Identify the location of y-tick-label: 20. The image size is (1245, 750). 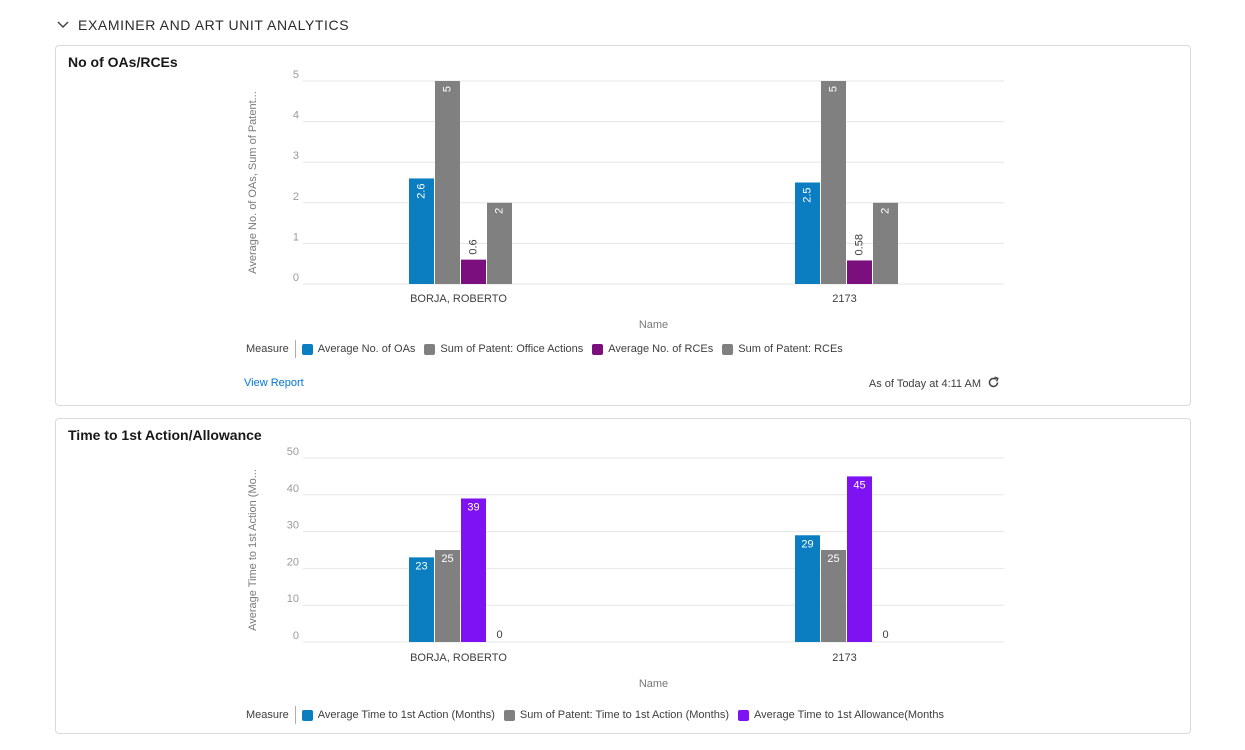
(293, 562).